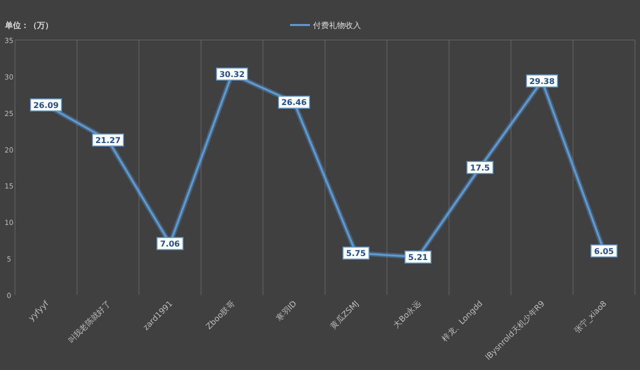 The width and height of the screenshot is (640, 370). Describe the element at coordinates (337, 25) in the screenshot. I see `legend-label: 付费礼物收入` at that location.